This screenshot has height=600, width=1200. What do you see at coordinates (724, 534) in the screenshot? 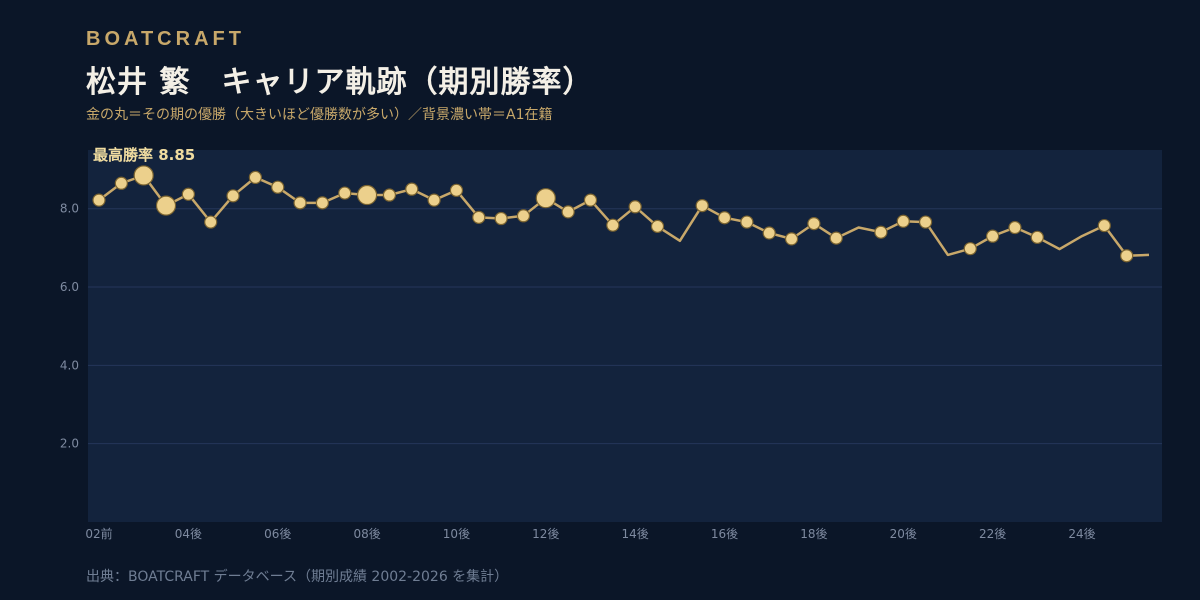
I see `x-tick-label: 16後` at bounding box center [724, 534].